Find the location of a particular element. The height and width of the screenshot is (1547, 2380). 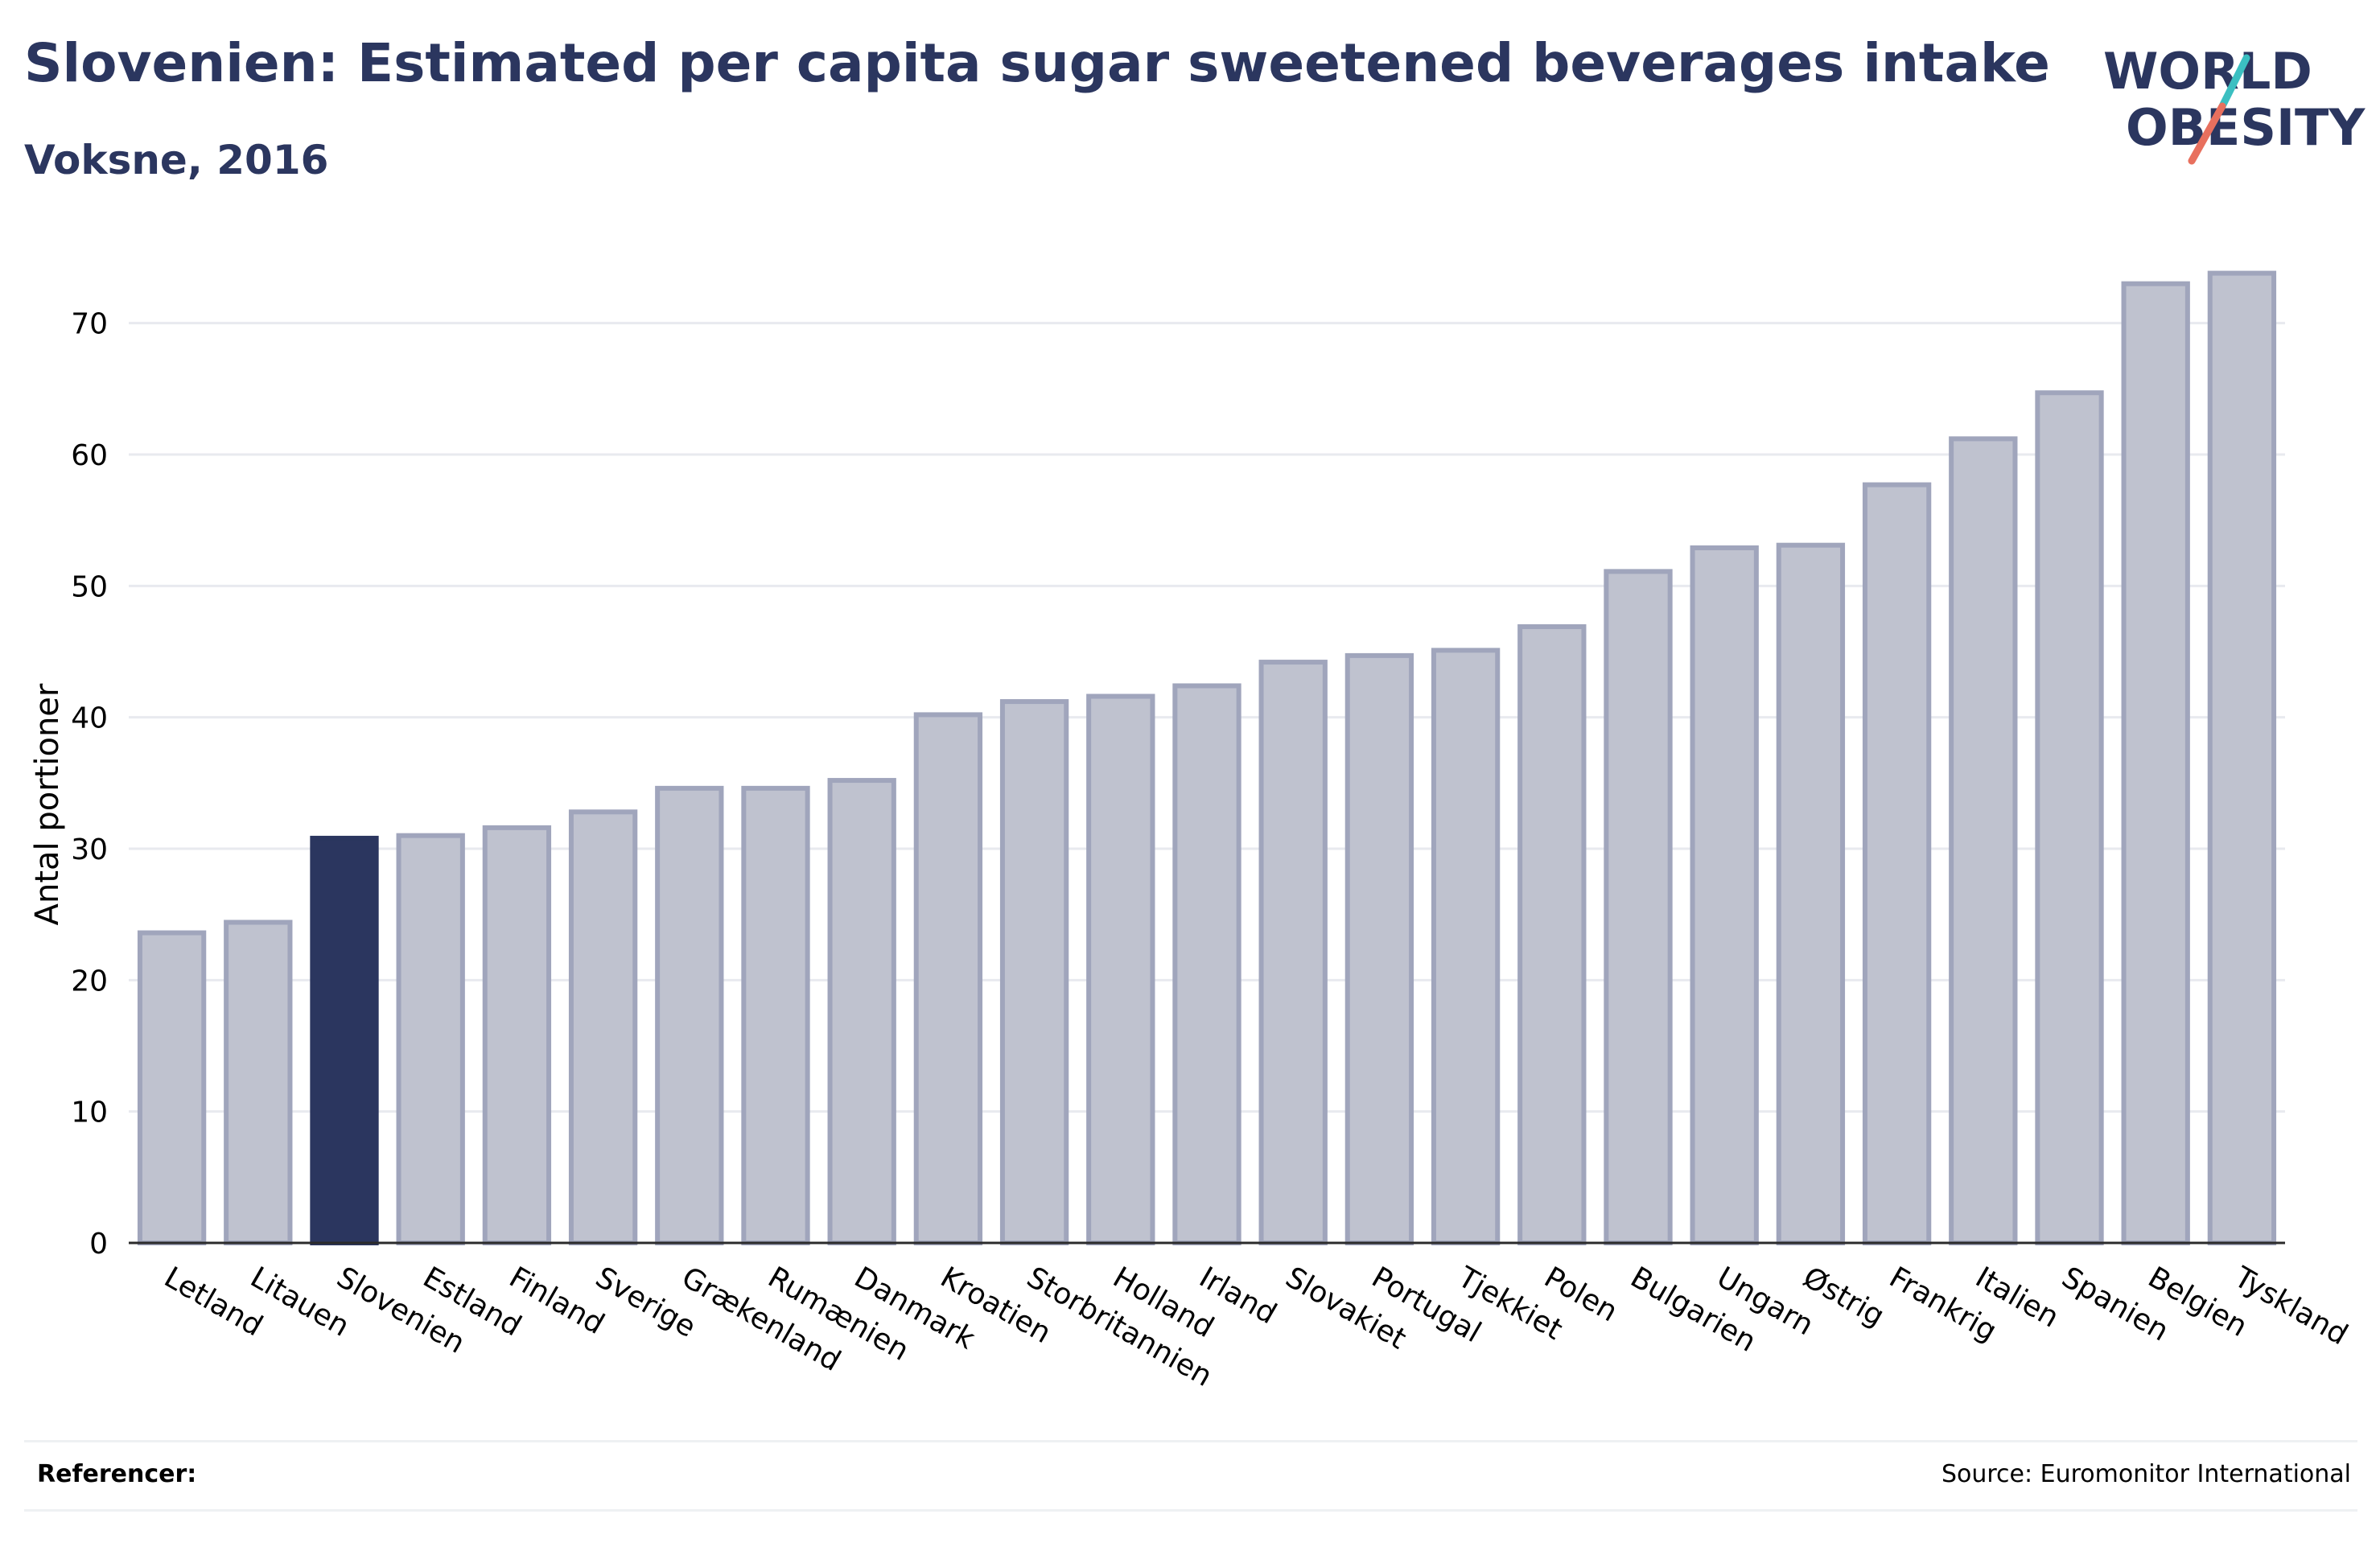

bar-spanien is located at coordinates (2069, 818).